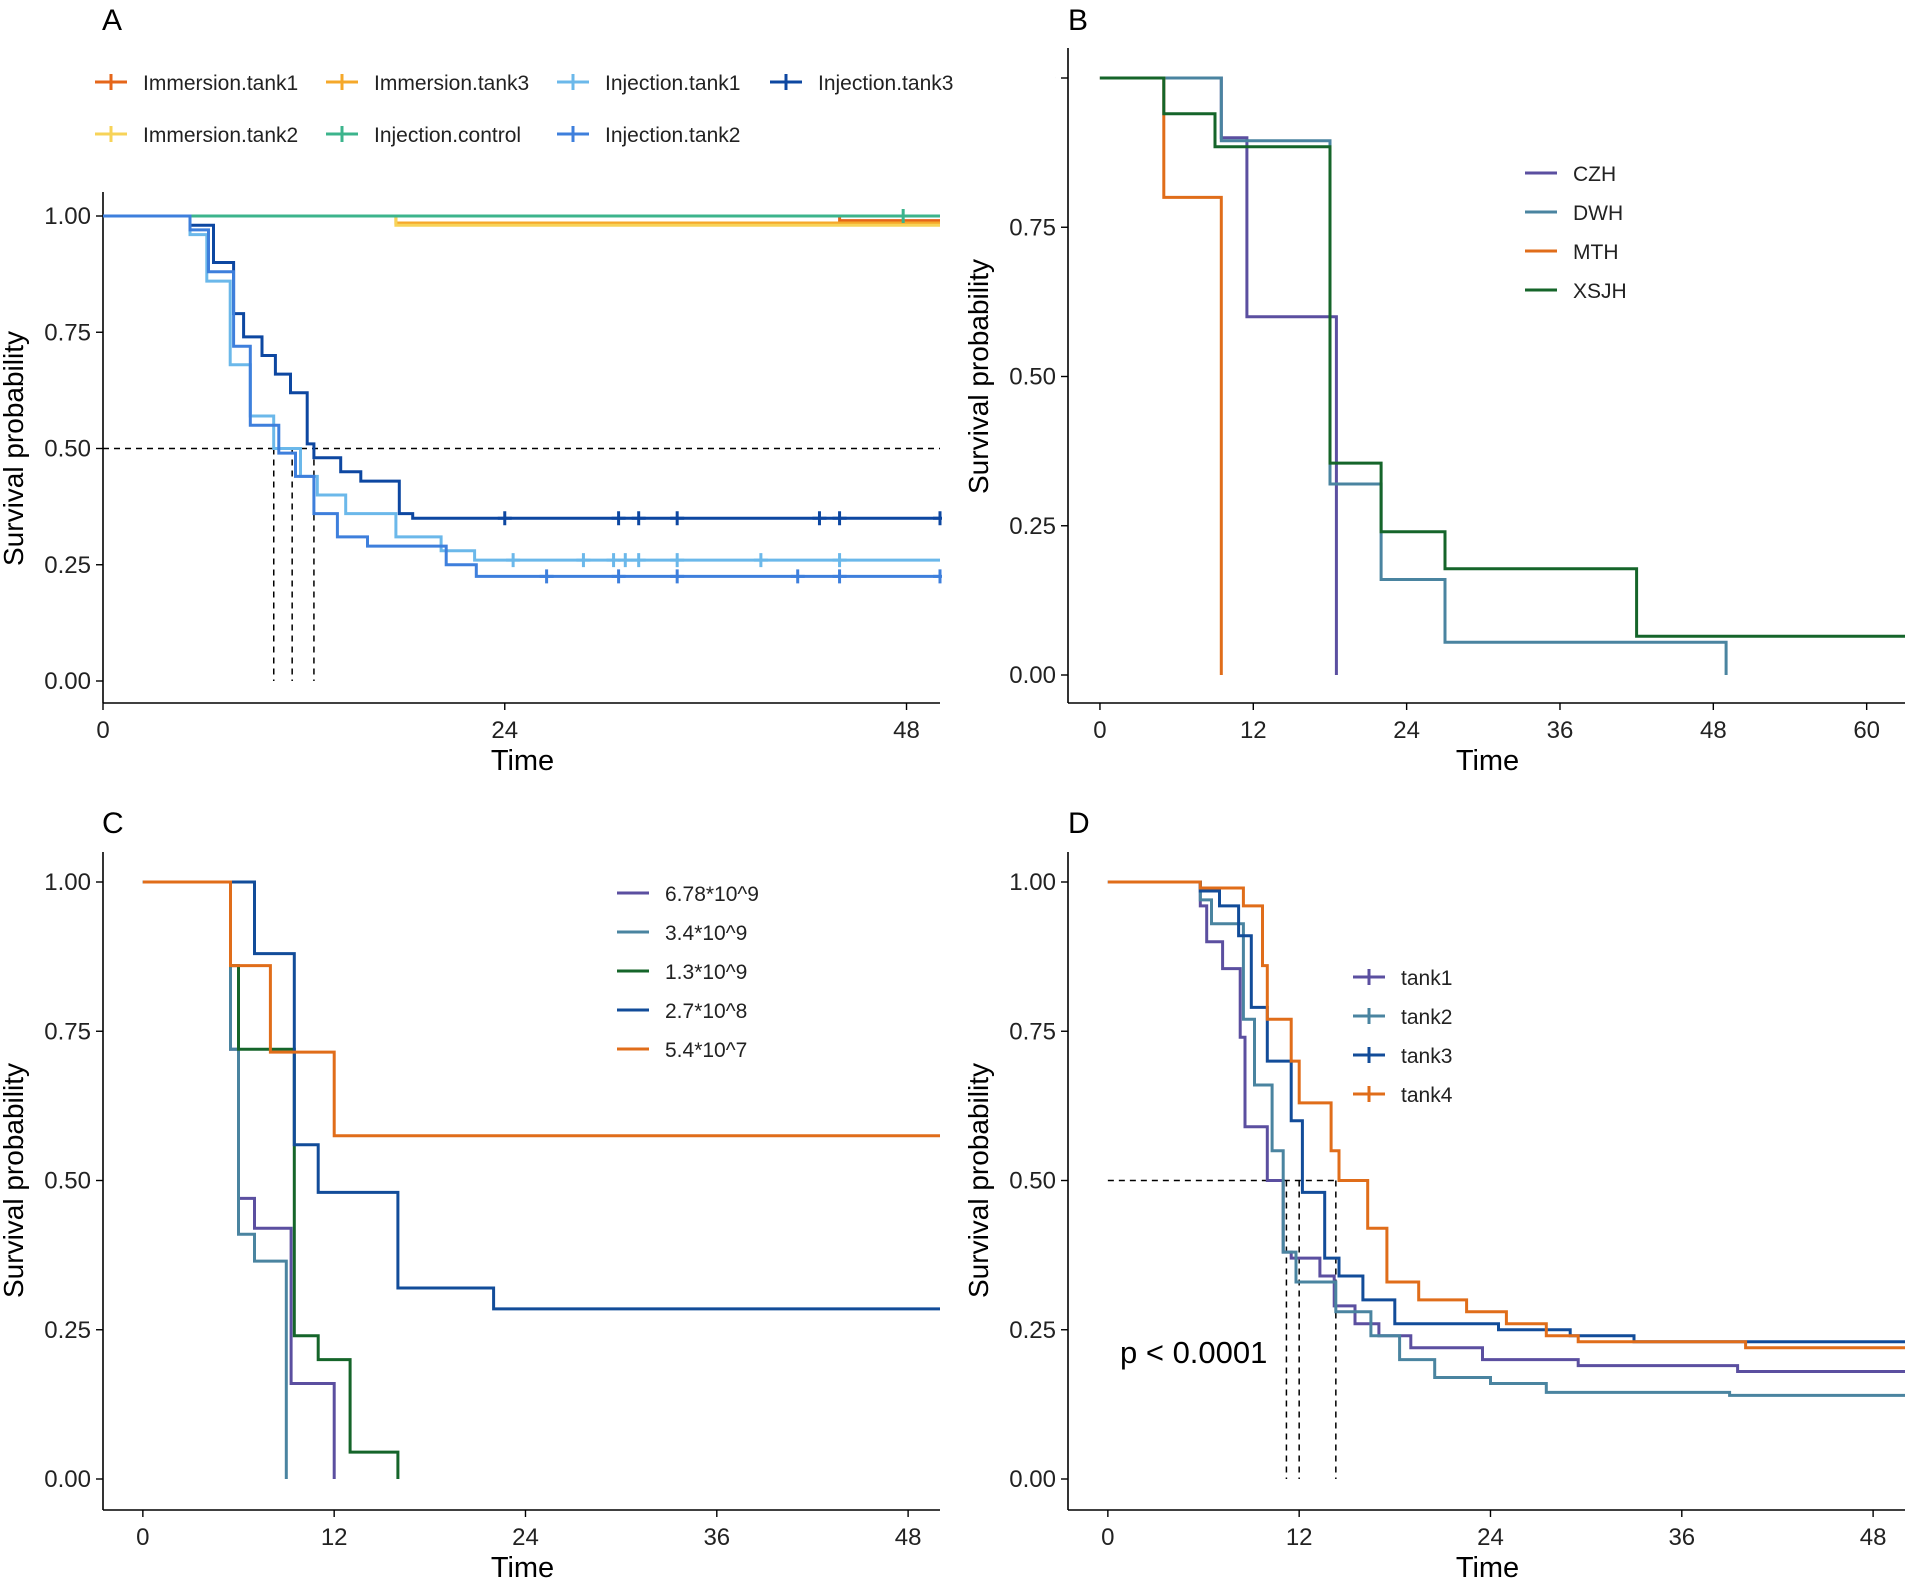  I want to click on plot-area, so click(522, 445).